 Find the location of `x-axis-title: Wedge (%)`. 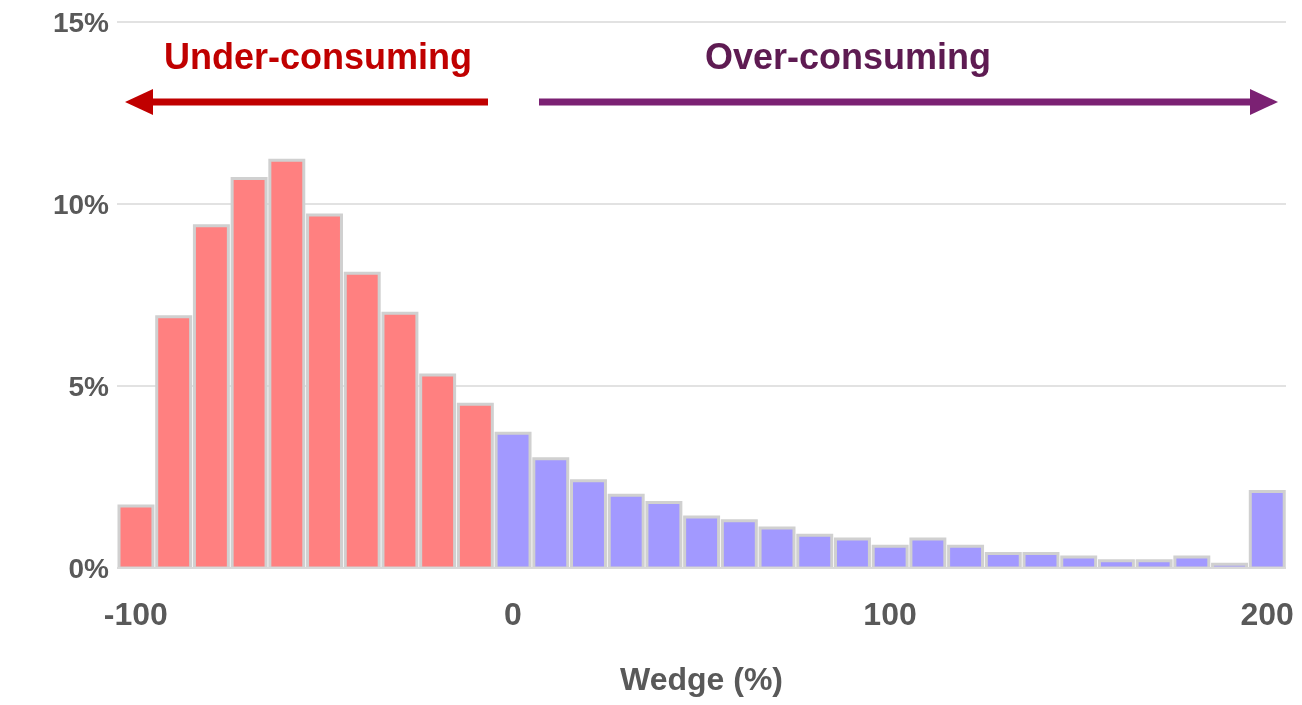

x-axis-title: Wedge (%) is located at coordinates (701, 679).